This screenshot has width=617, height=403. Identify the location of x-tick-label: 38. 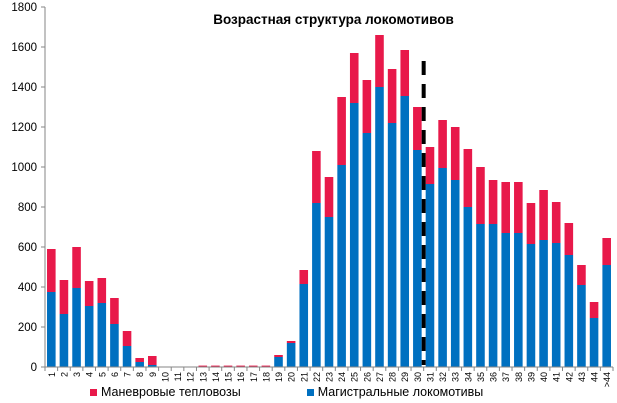
(519, 377).